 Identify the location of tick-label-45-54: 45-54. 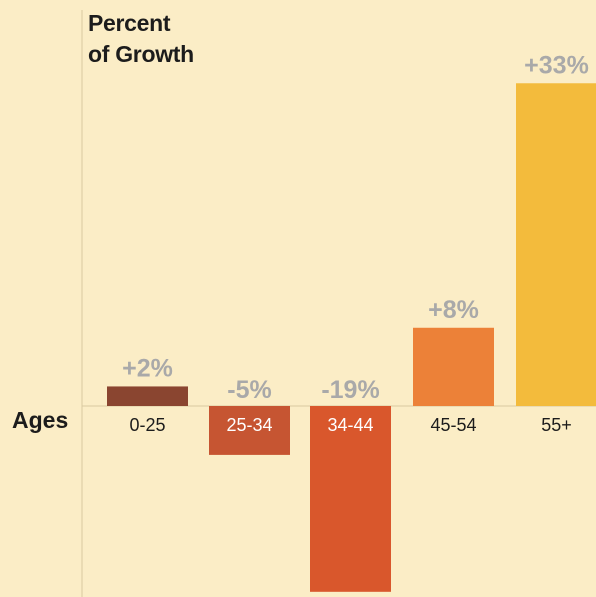
(453, 425).